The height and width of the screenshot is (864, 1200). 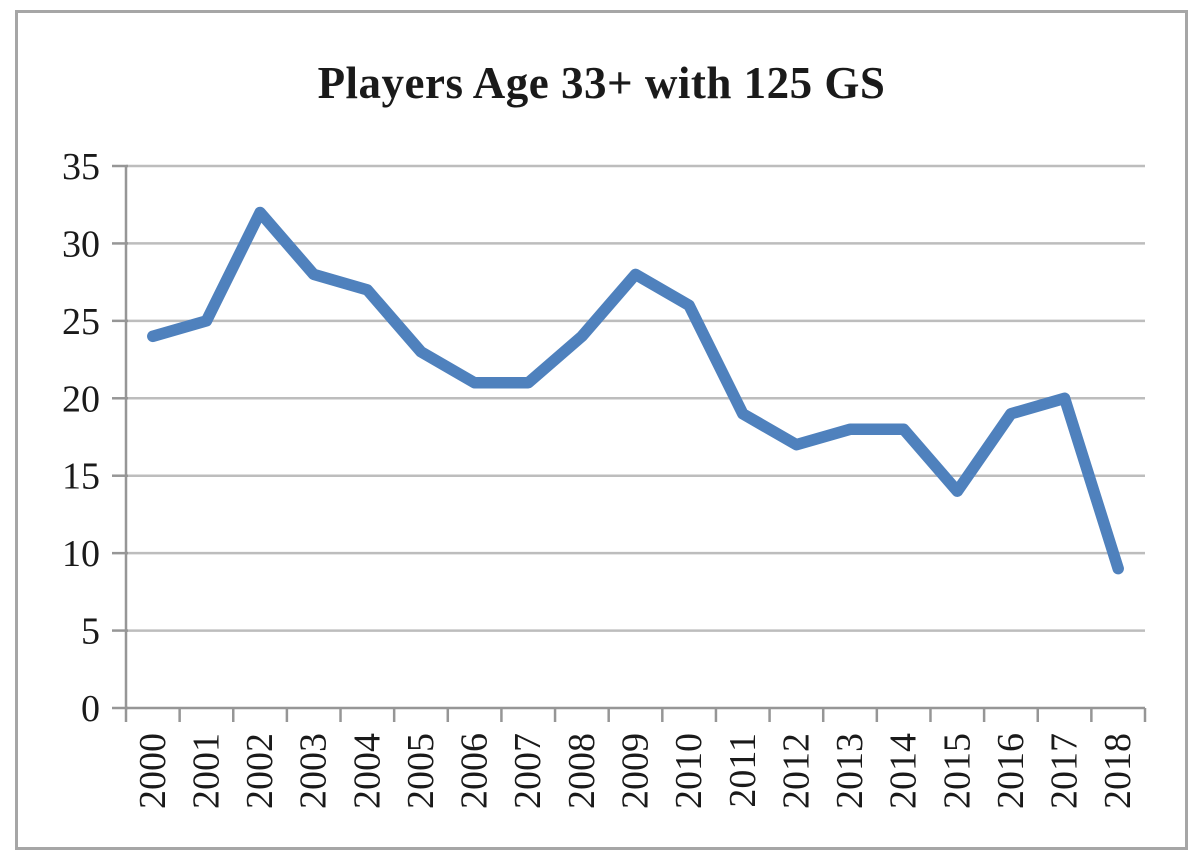 I want to click on y-tick-label: 25, so click(x=81, y=322).